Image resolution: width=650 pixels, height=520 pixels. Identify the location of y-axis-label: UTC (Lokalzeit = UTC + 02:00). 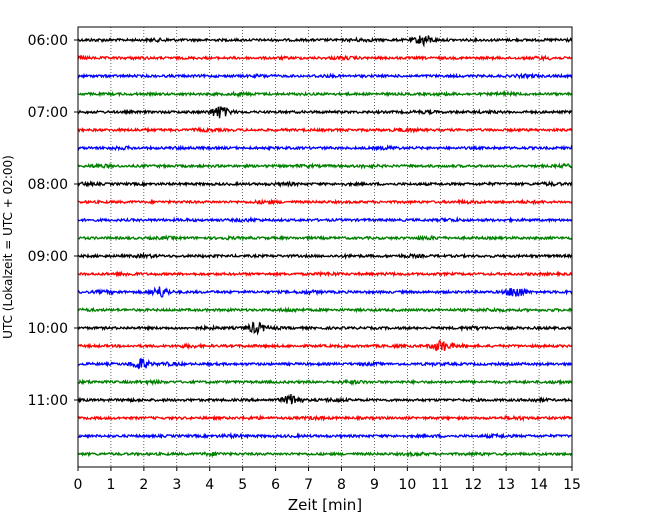
(8, 247).